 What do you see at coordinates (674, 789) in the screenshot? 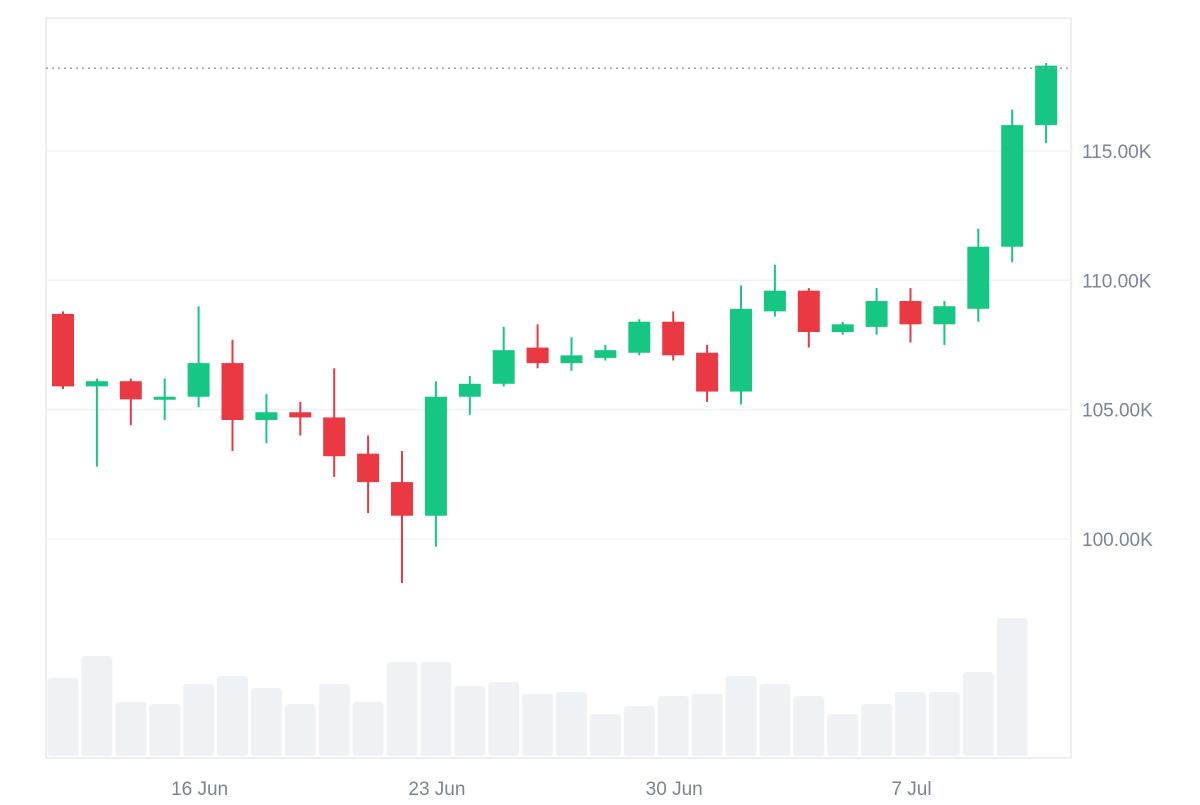
I see `x-tick-label: 30 Jun` at bounding box center [674, 789].